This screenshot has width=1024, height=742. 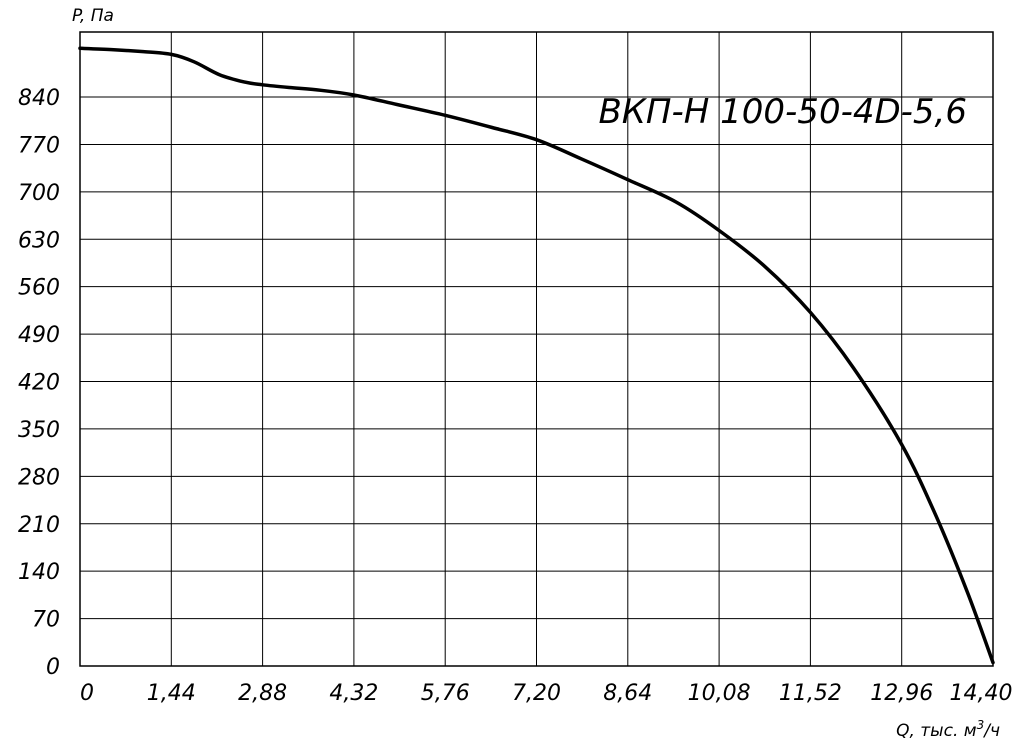 I want to click on y-tick-label: 210, so click(x=39, y=525).